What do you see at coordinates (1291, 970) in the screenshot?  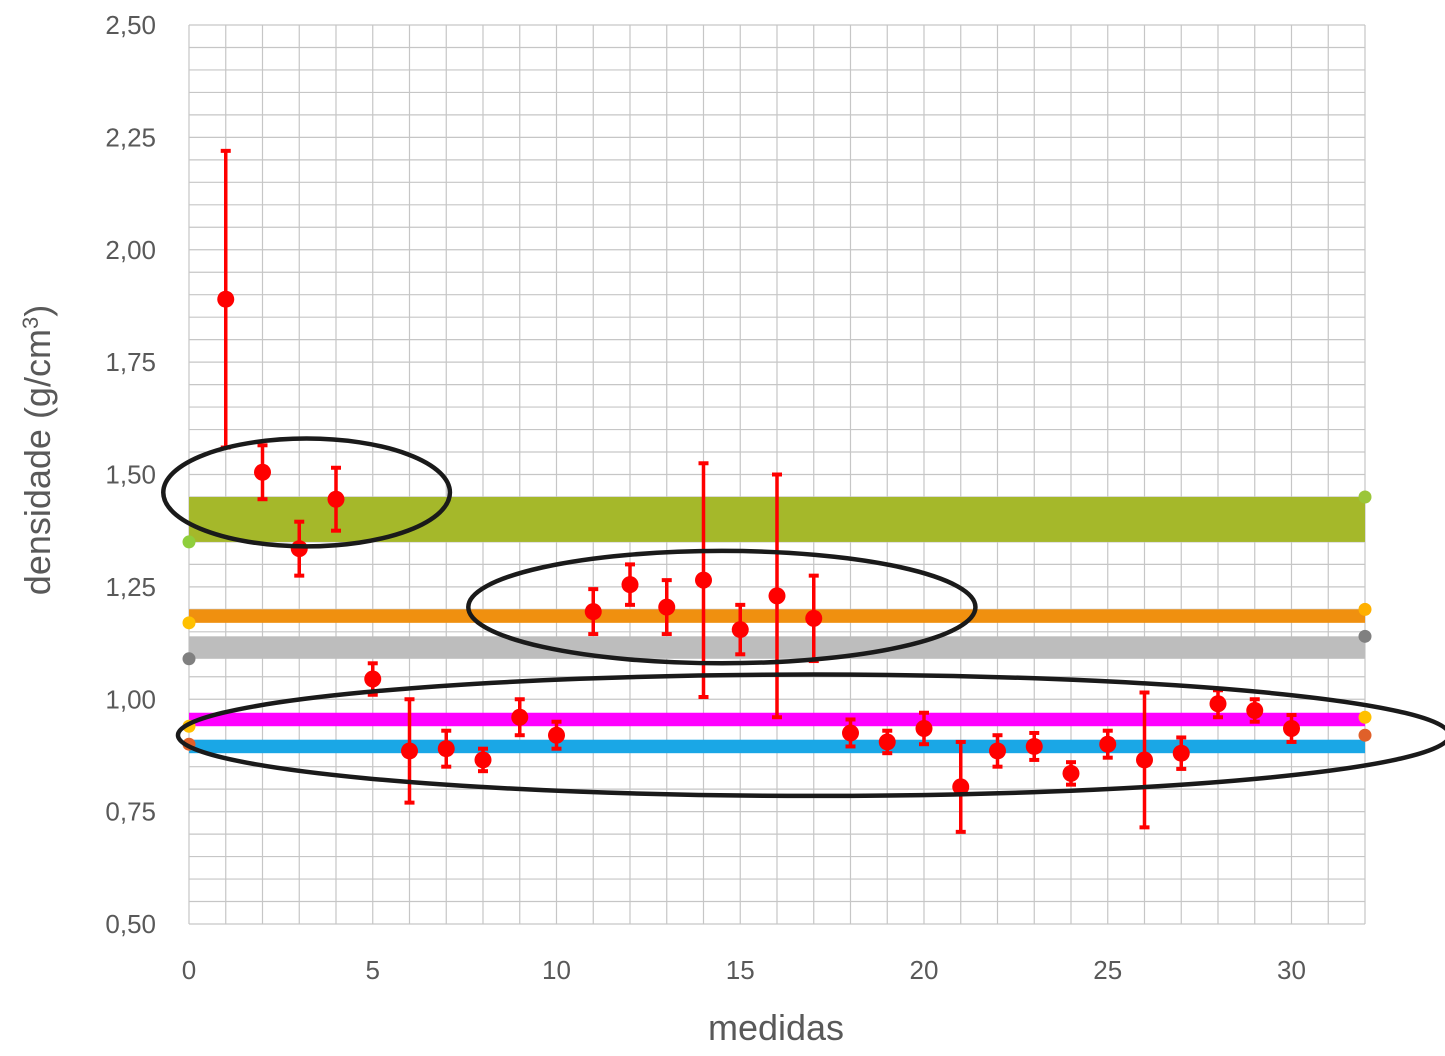 I see `x-tick-label: 30` at bounding box center [1291, 970].